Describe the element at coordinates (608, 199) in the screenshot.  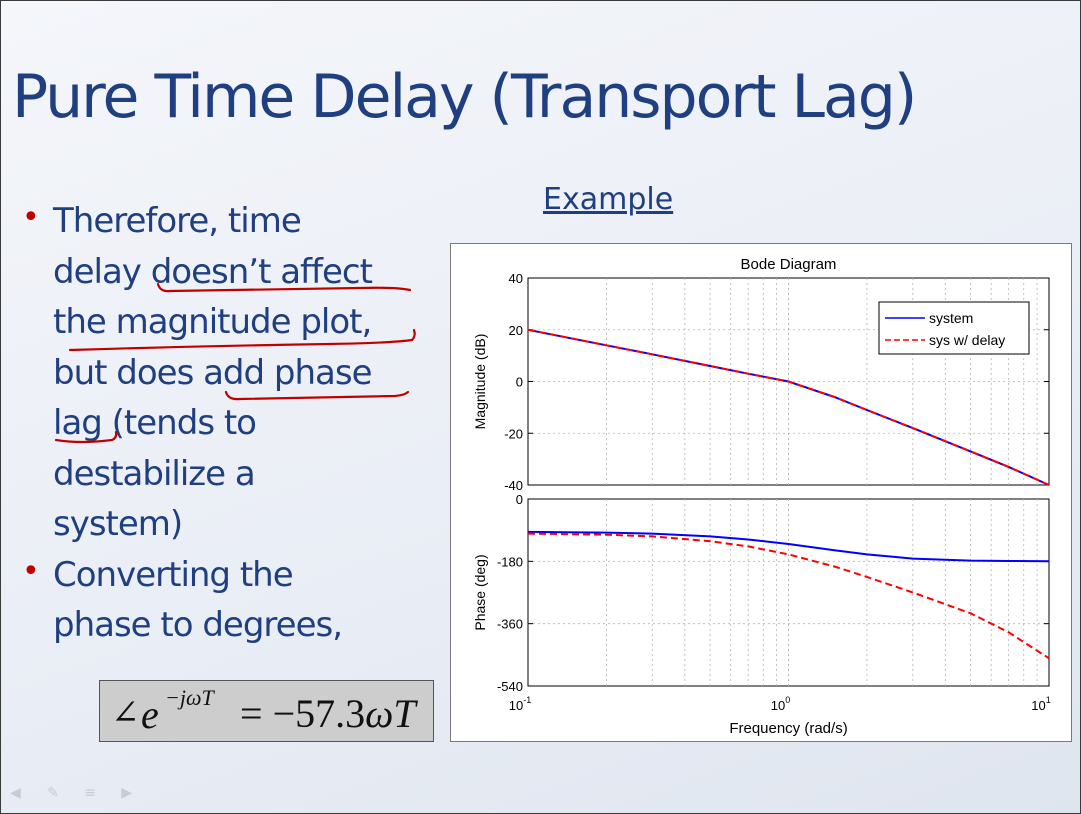
I see `example-link: Example` at that location.